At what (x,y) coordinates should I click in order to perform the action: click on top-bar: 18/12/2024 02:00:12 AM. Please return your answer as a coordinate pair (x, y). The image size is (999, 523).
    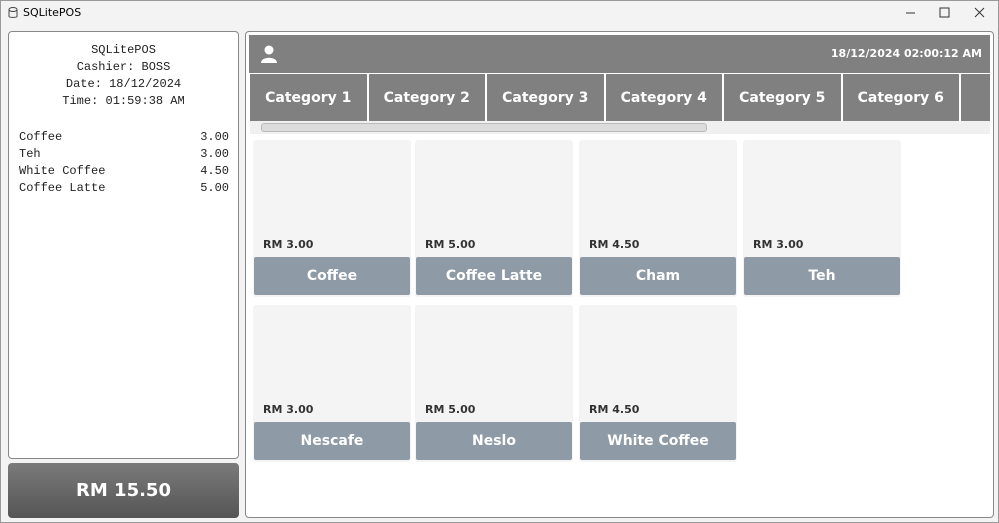
    Looking at the image, I should click on (619, 54).